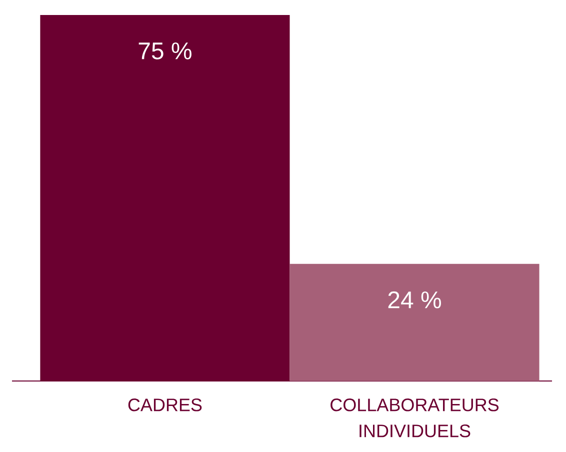 The height and width of the screenshot is (452, 566). Describe the element at coordinates (414, 418) in the screenshot. I see `x-tick-label: COLLABORATEURS INDIVIDUELS` at that location.